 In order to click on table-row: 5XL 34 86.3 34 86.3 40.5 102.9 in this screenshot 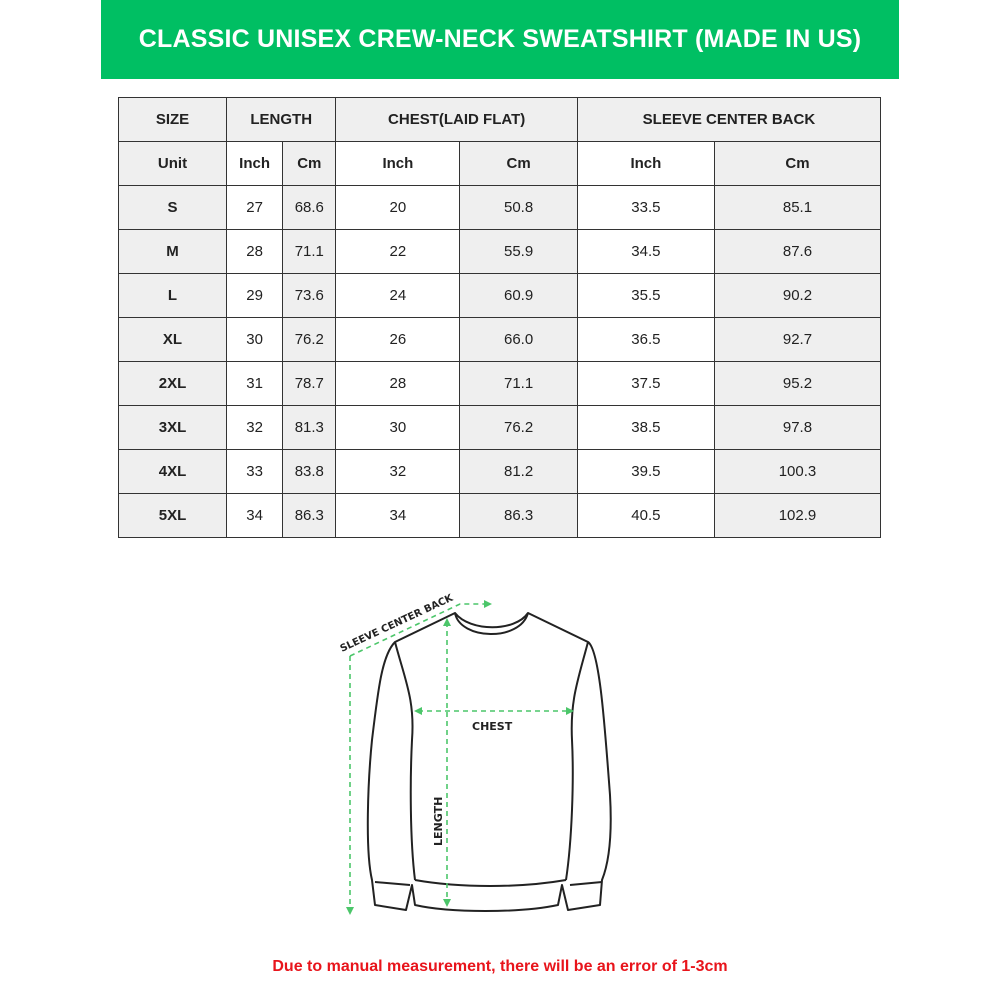, I will do `click(500, 515)`.